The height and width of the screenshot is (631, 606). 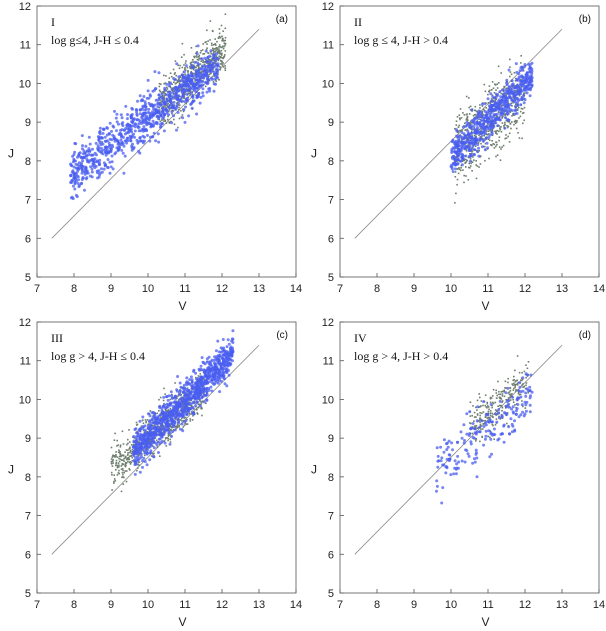 I want to click on y-tick-label: 10, so click(x=328, y=84).